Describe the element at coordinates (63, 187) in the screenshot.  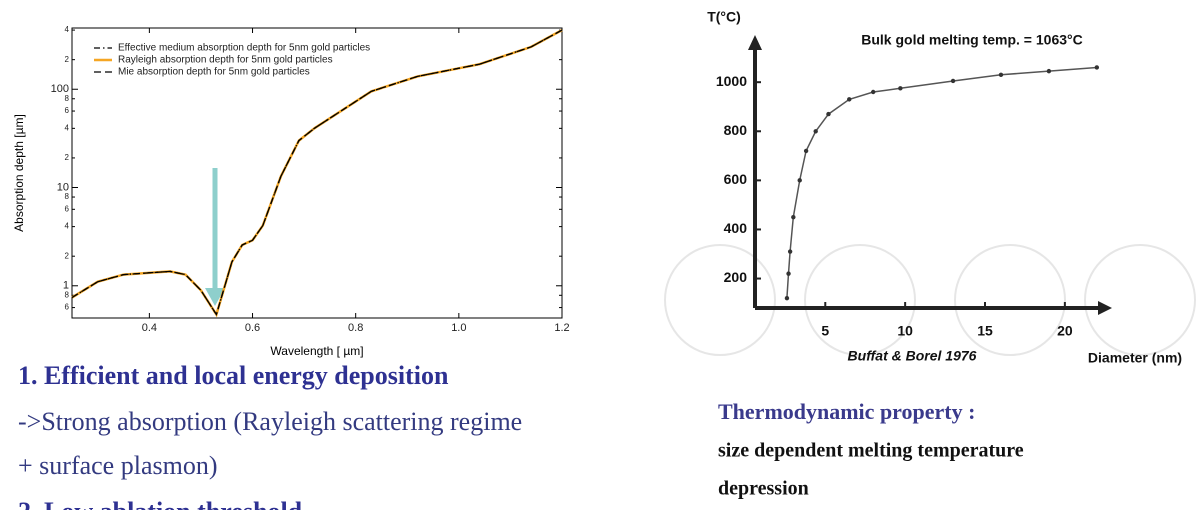
I see `y-tick-label: 10` at that location.